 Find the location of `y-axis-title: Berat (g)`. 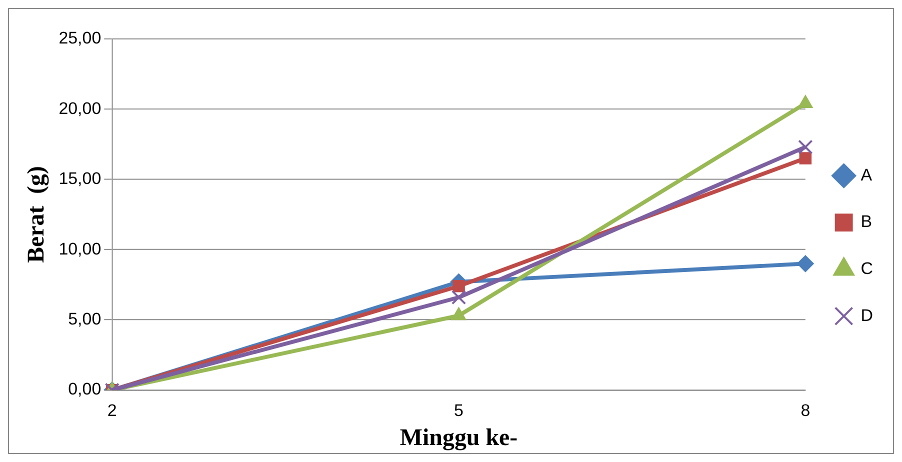

y-axis-title: Berat (g) is located at coordinates (37, 214).